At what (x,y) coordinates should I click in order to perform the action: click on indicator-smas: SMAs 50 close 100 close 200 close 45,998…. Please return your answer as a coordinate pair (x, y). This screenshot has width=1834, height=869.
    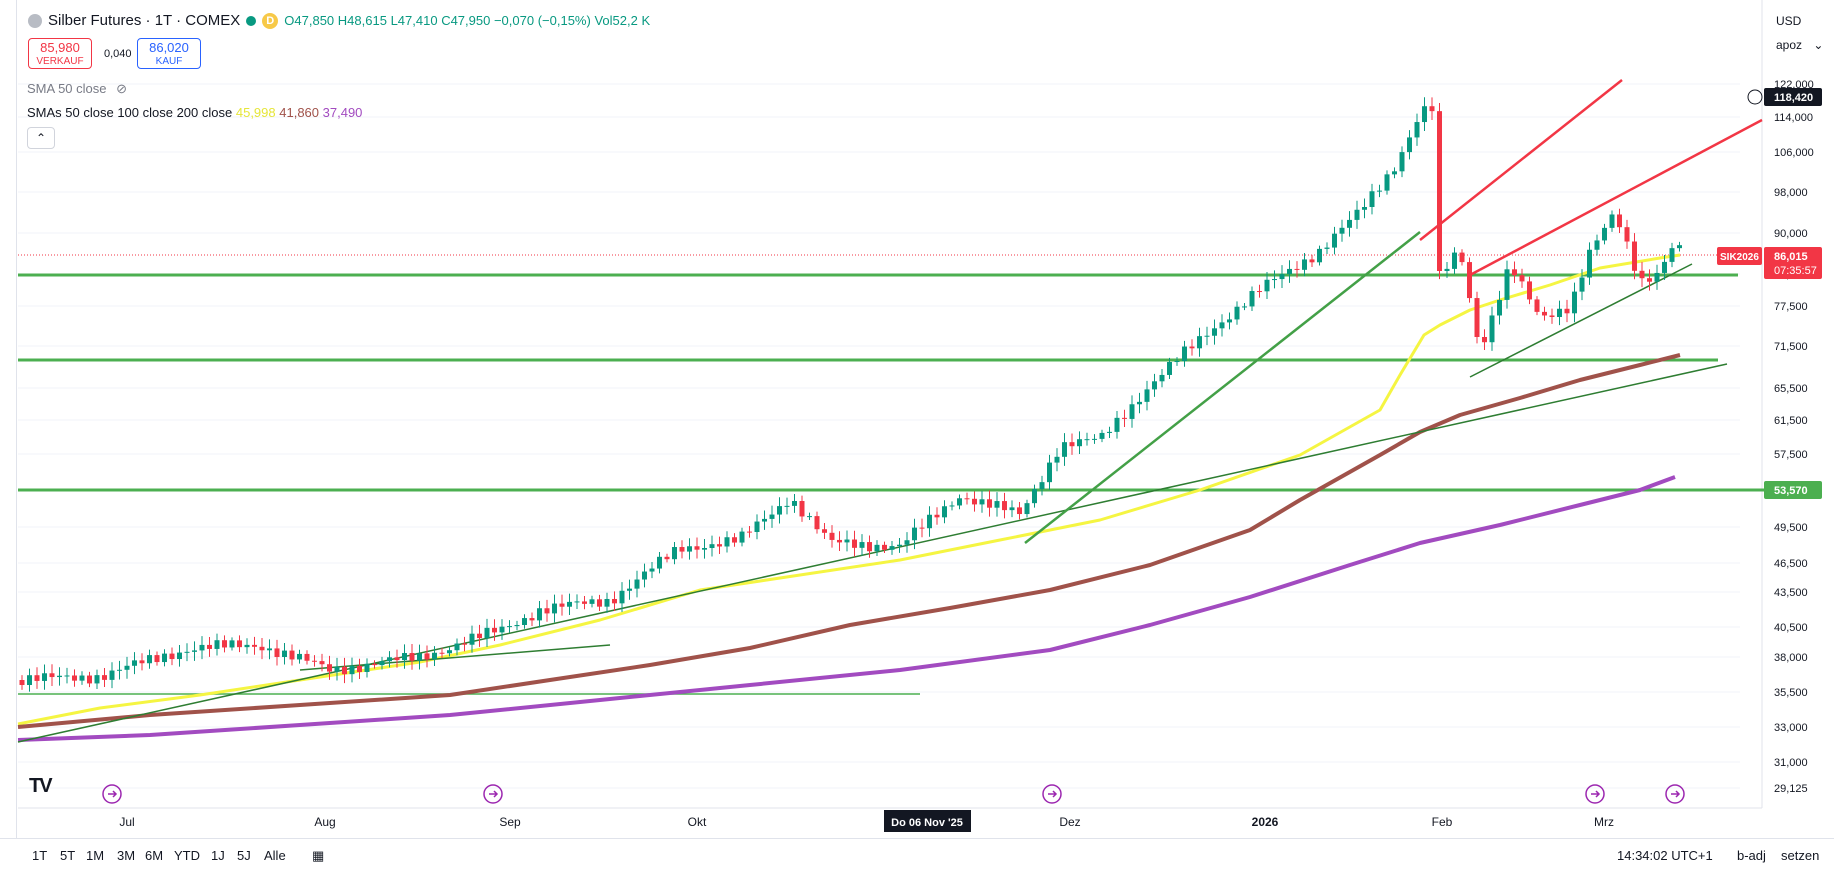
    Looking at the image, I should click on (194, 112).